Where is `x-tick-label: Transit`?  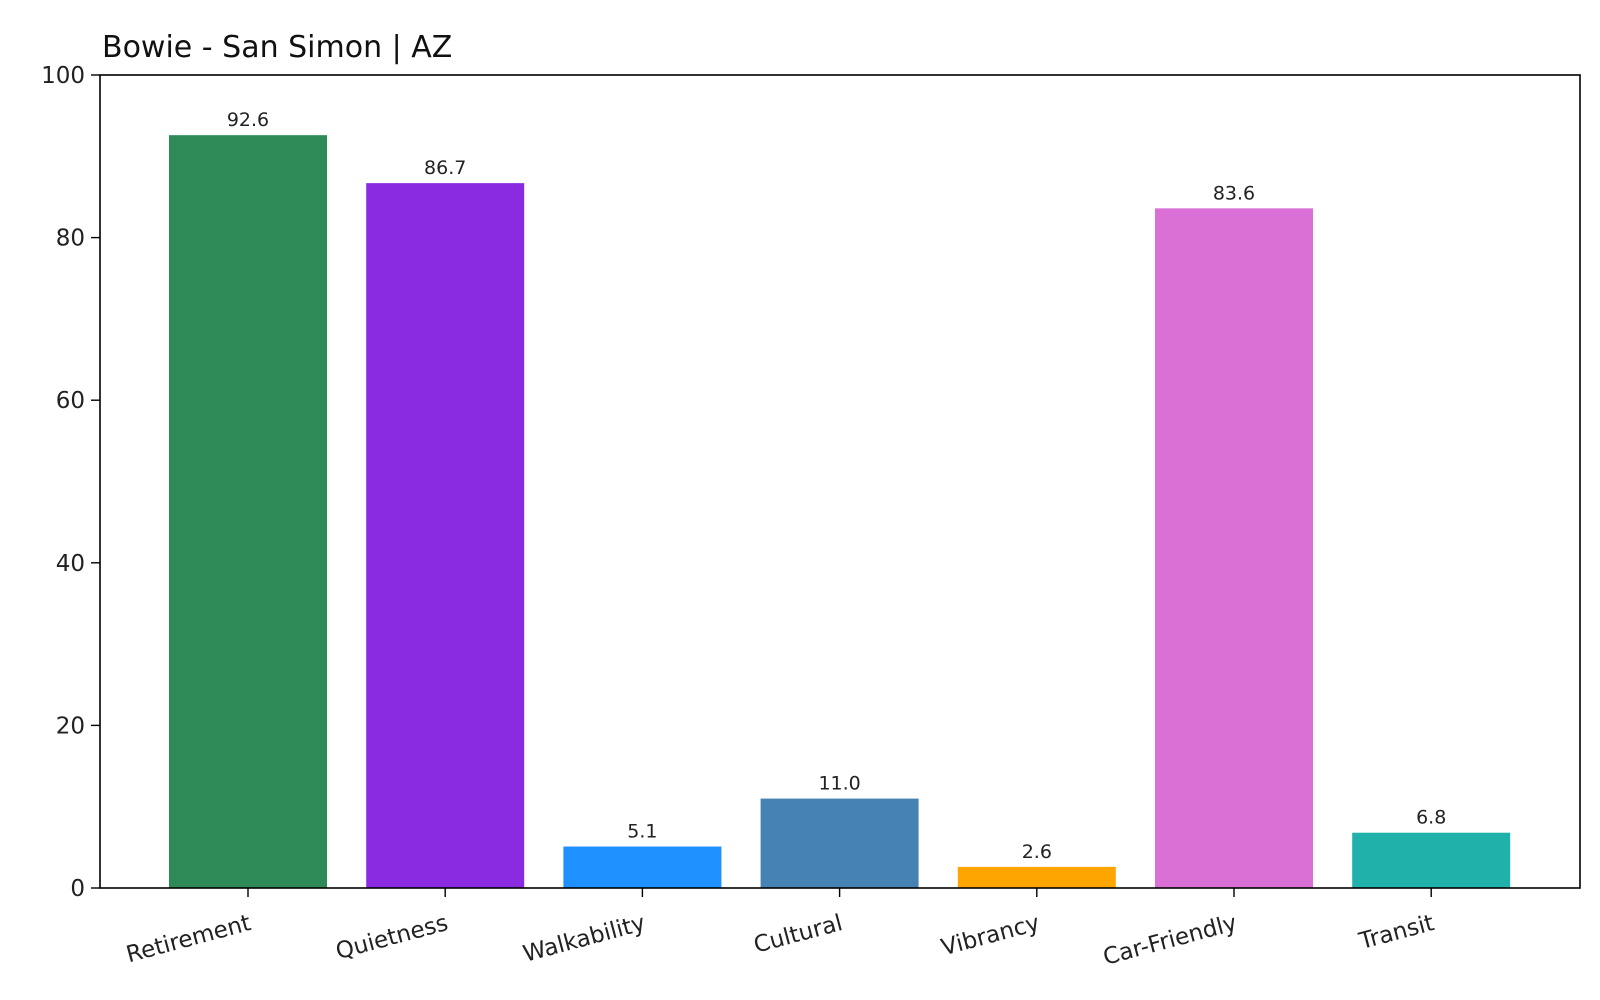 x-tick-label: Transit is located at coordinates (1396, 932).